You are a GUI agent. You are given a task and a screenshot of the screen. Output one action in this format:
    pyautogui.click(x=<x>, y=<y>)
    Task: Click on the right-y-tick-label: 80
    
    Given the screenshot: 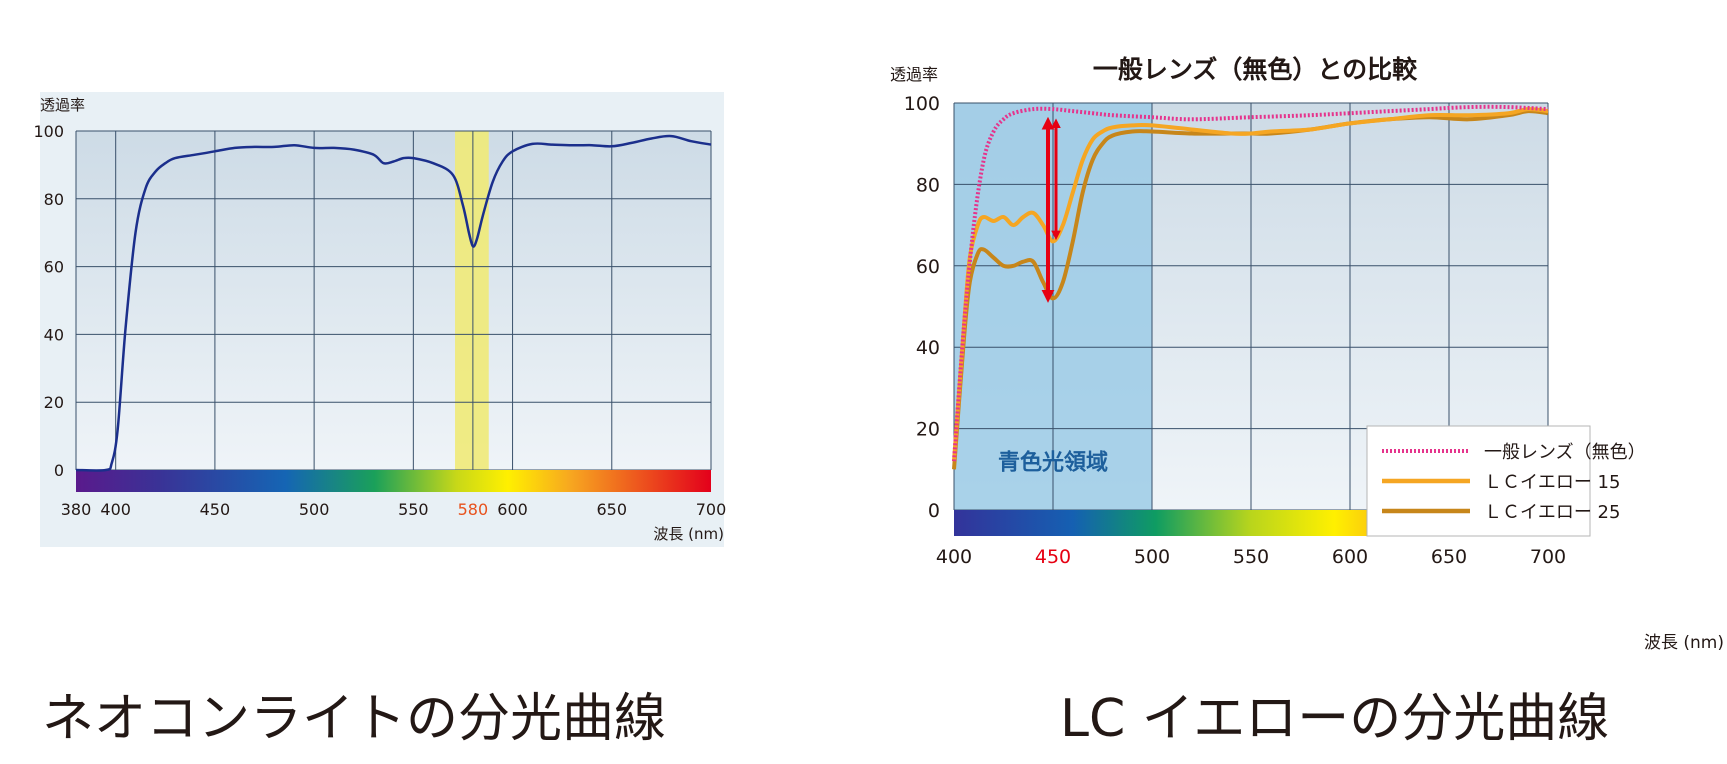 What is the action you would take?
    pyautogui.click(x=928, y=185)
    